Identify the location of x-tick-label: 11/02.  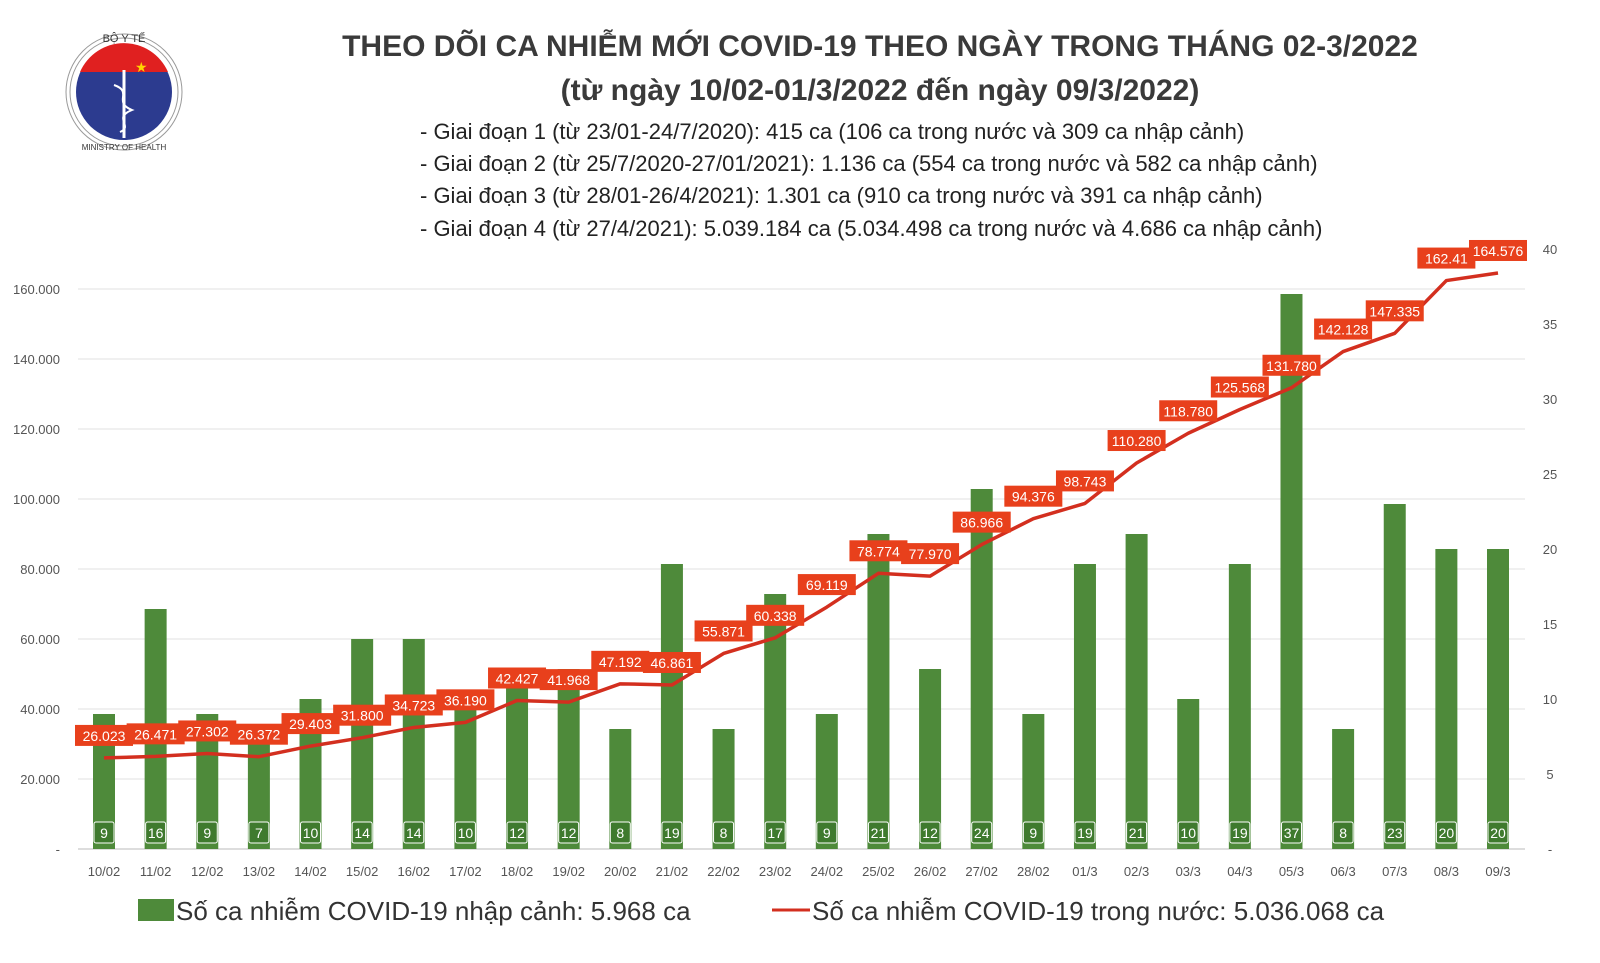
(156, 871).